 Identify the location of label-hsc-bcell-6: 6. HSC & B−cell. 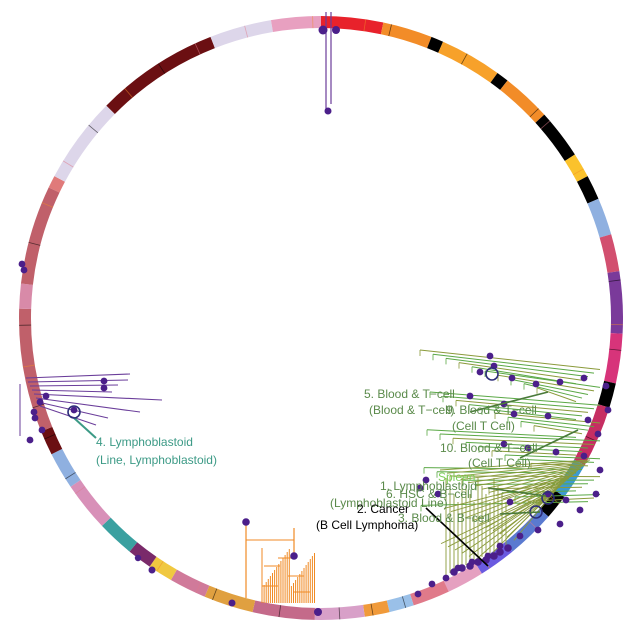
(429, 494).